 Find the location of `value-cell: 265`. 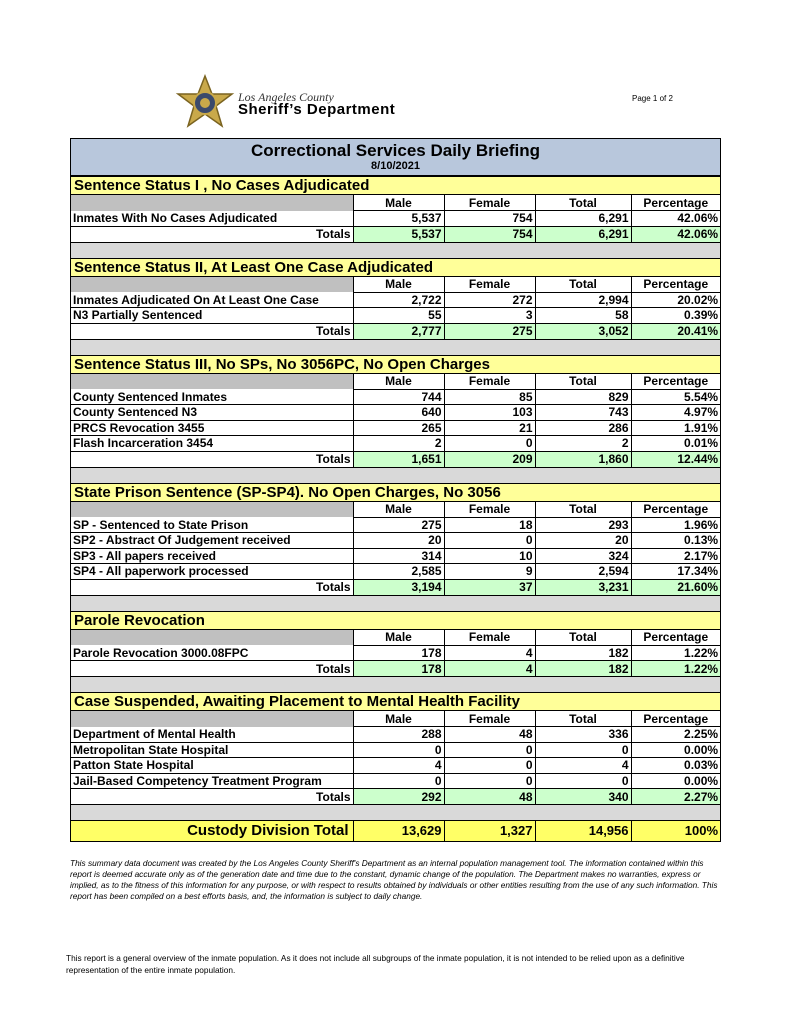

value-cell: 265 is located at coordinates (398, 428).